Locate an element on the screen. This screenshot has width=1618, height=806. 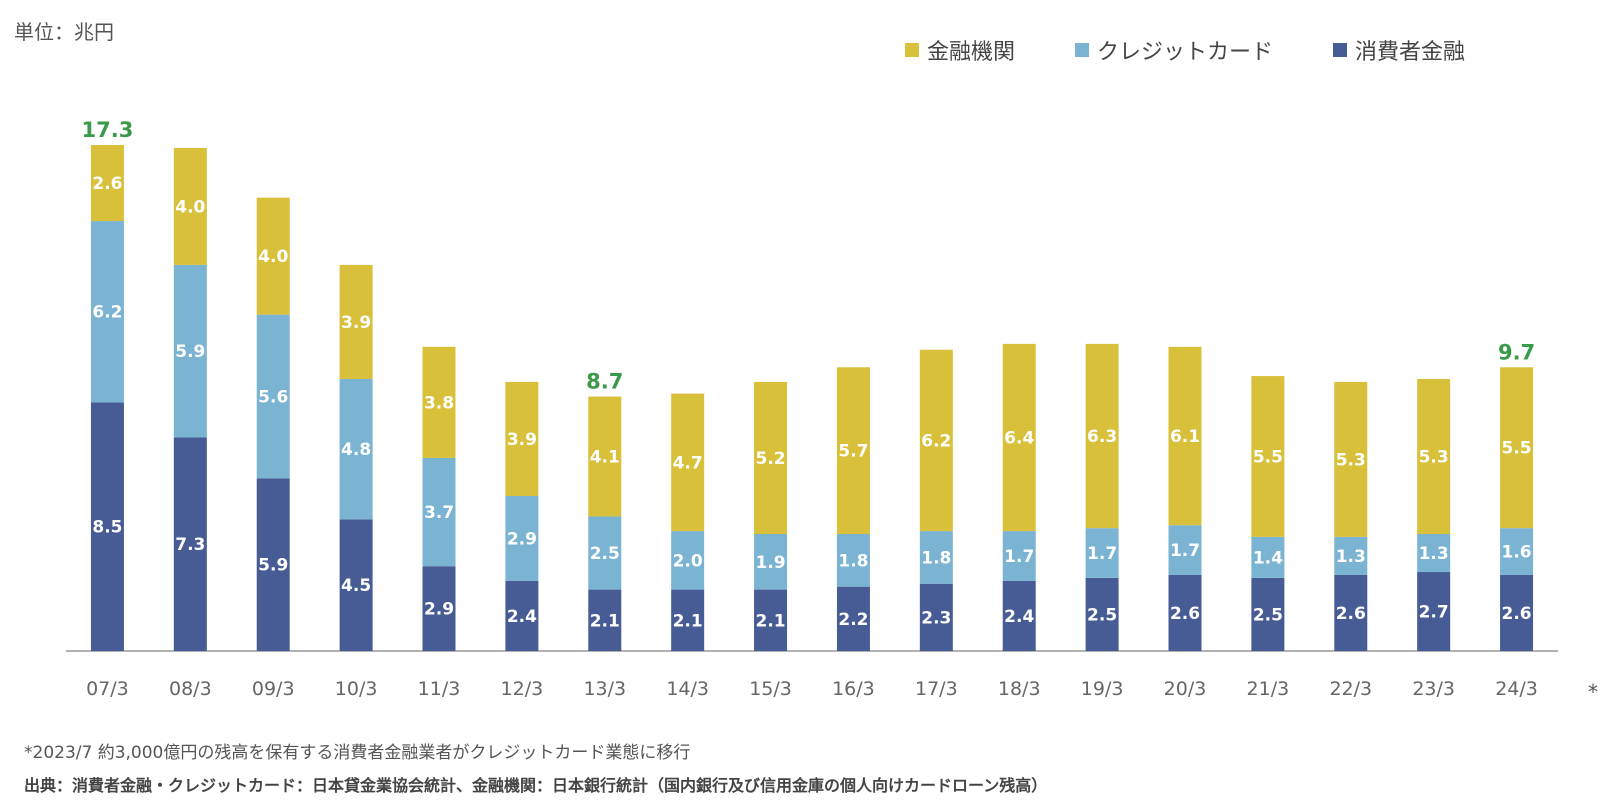
x-tick-label-23/3: 23/3 is located at coordinates (1433, 689).